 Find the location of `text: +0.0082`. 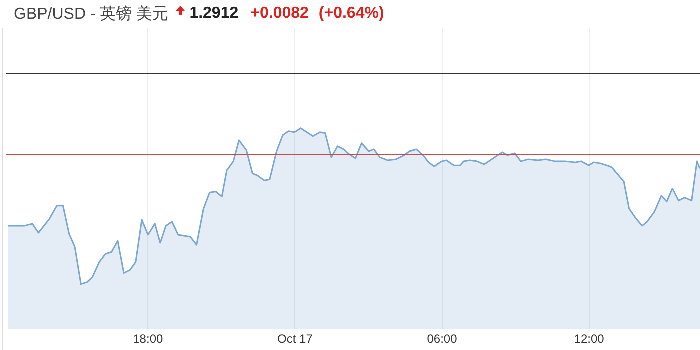

text: +0.0082 is located at coordinates (279, 14).